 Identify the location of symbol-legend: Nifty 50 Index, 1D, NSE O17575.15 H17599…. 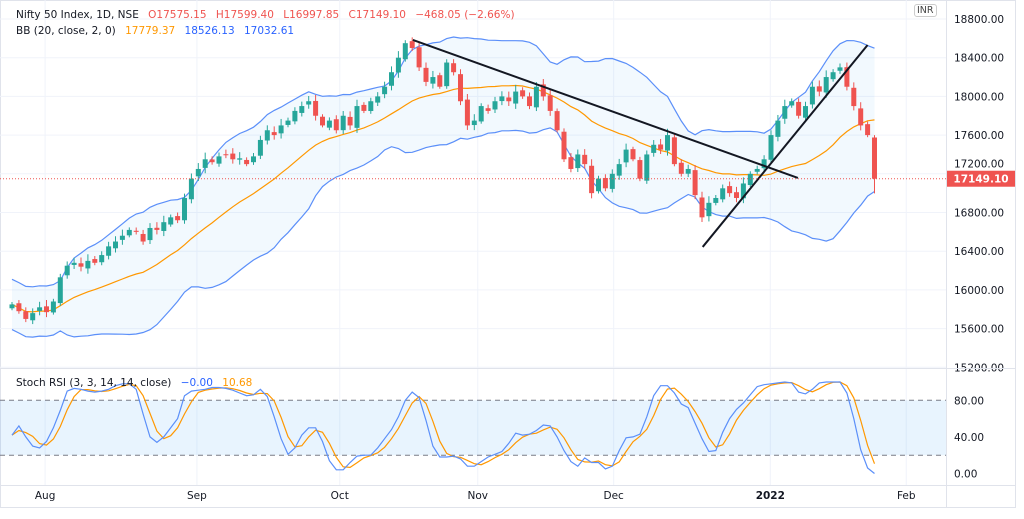
(268, 15).